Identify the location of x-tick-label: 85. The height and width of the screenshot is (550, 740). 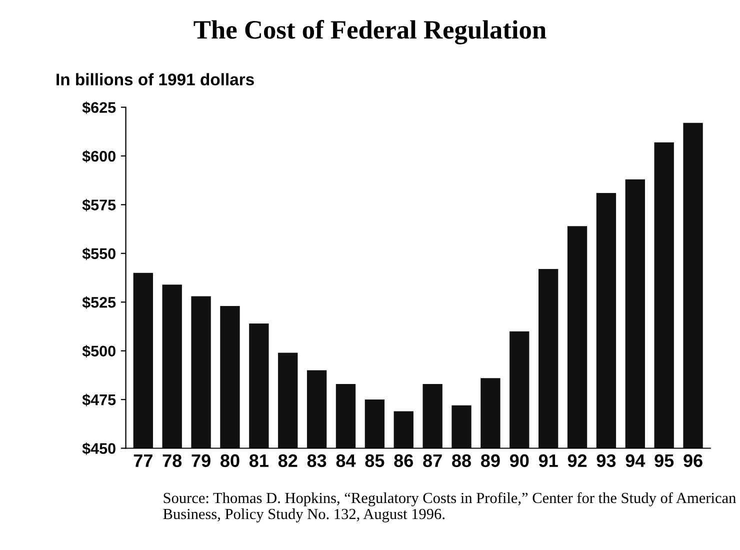
(374, 461).